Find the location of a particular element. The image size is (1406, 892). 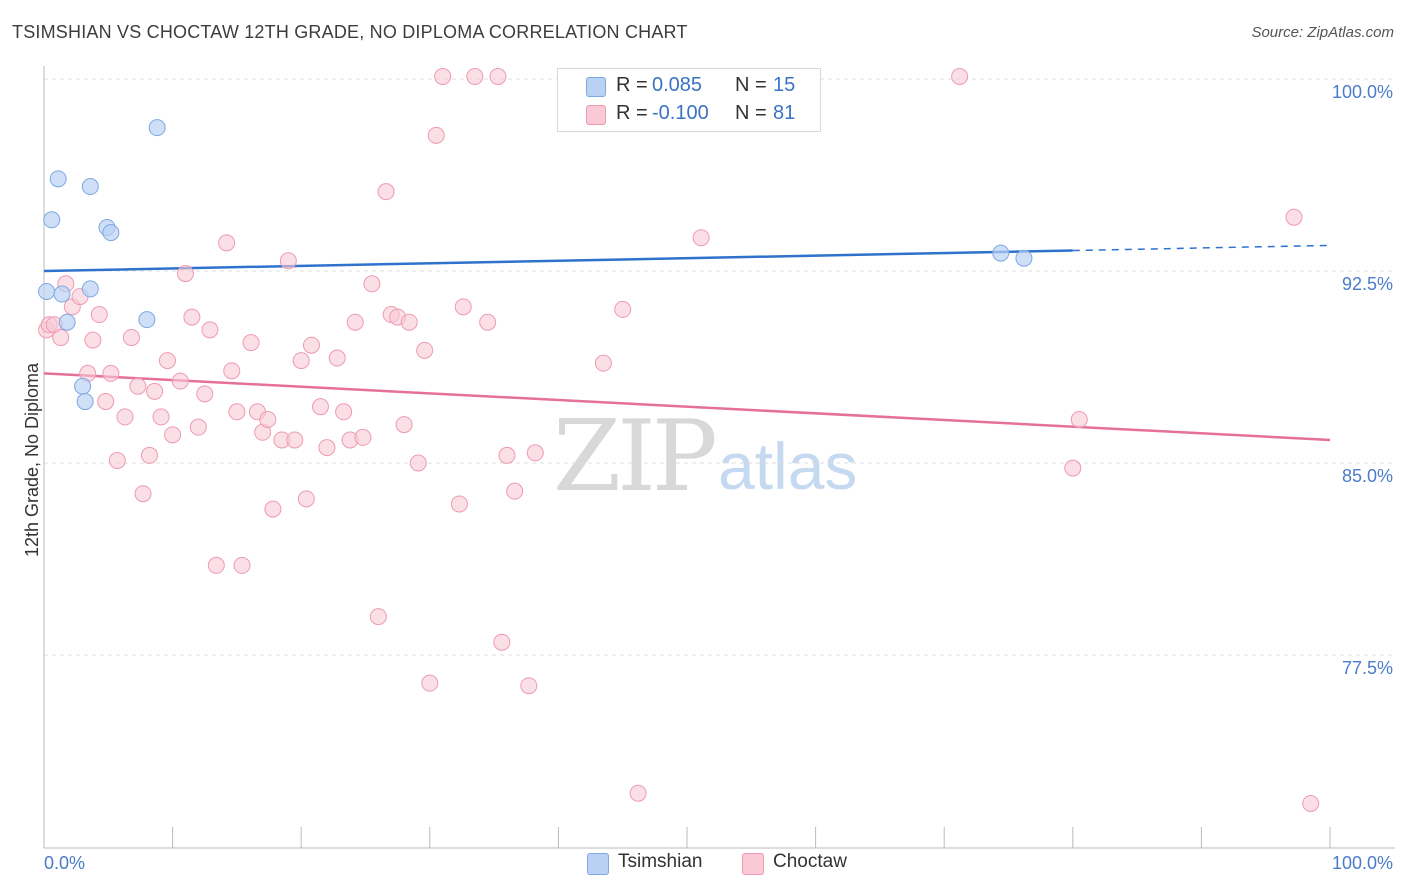

watermark-zip: ZIP is located at coordinates (635, 457).